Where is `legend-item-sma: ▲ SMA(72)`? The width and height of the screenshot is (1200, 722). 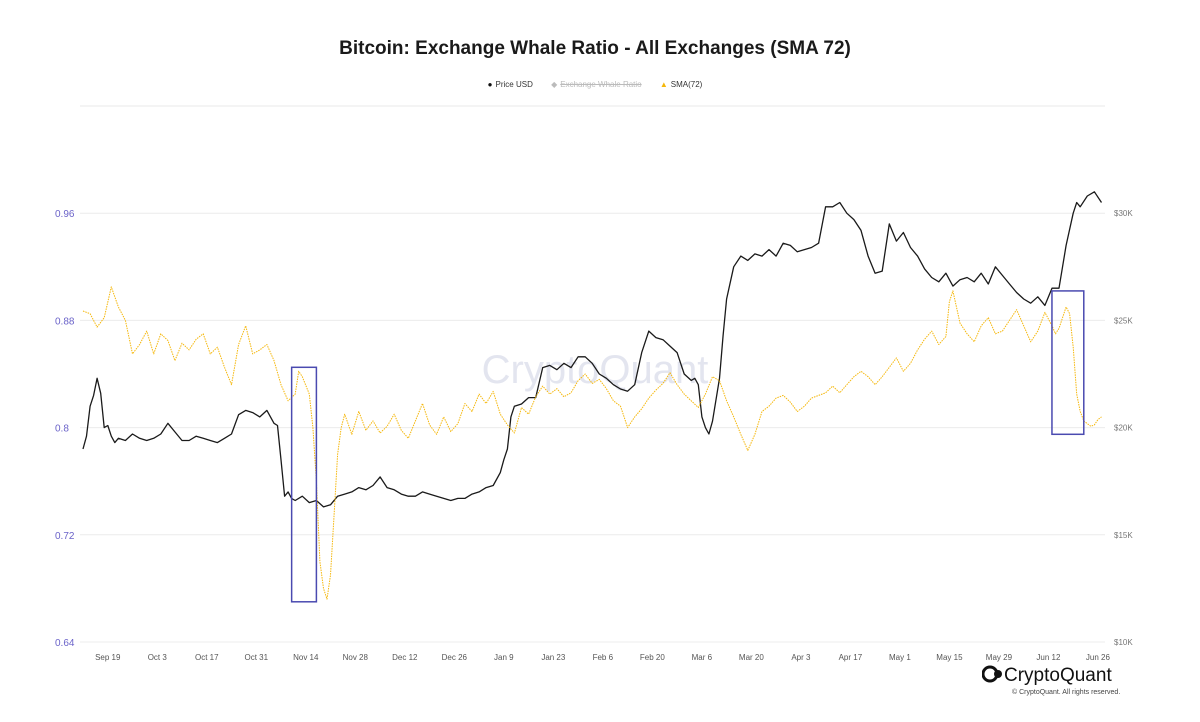
legend-item-sma: ▲ SMA(72) is located at coordinates (681, 84).